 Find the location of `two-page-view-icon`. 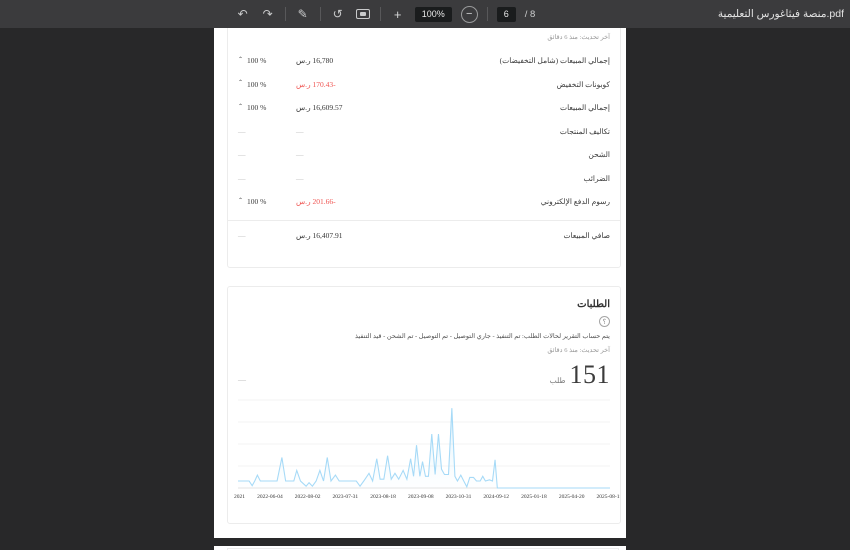

two-page-view-icon is located at coordinates (363, 14).